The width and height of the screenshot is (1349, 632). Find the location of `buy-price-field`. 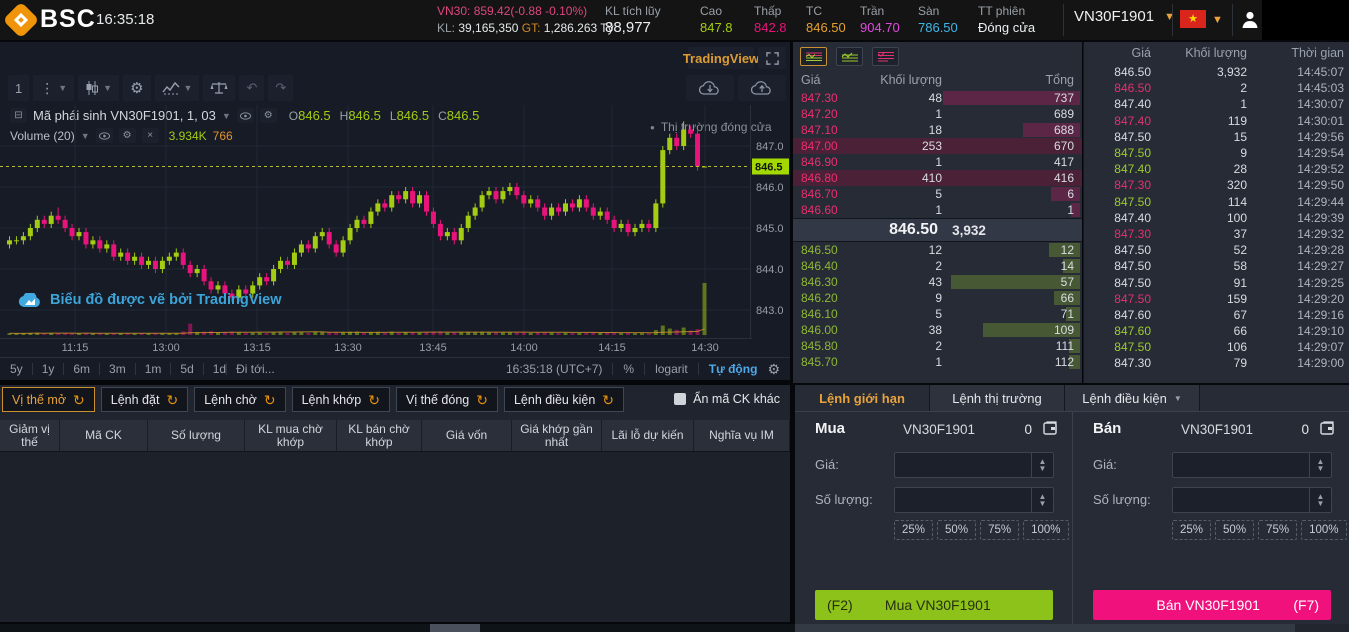

buy-price-field is located at coordinates (962, 465).